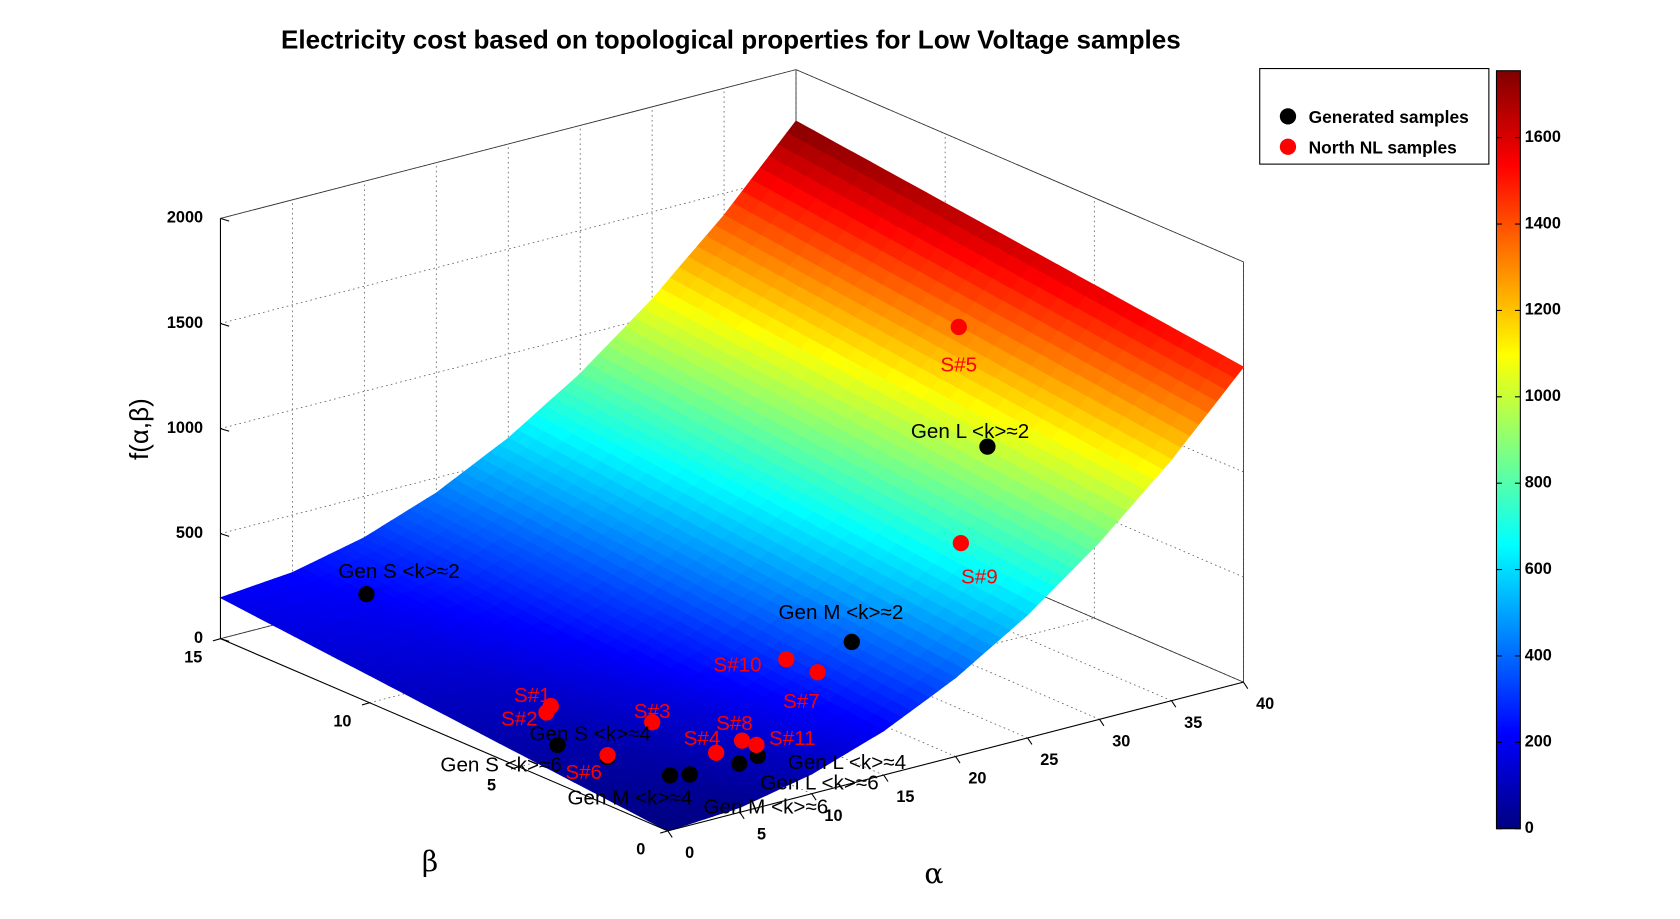 The height and width of the screenshot is (919, 1680). Describe the element at coordinates (139, 429) in the screenshot. I see `z-axis-label: f(α,β)` at that location.